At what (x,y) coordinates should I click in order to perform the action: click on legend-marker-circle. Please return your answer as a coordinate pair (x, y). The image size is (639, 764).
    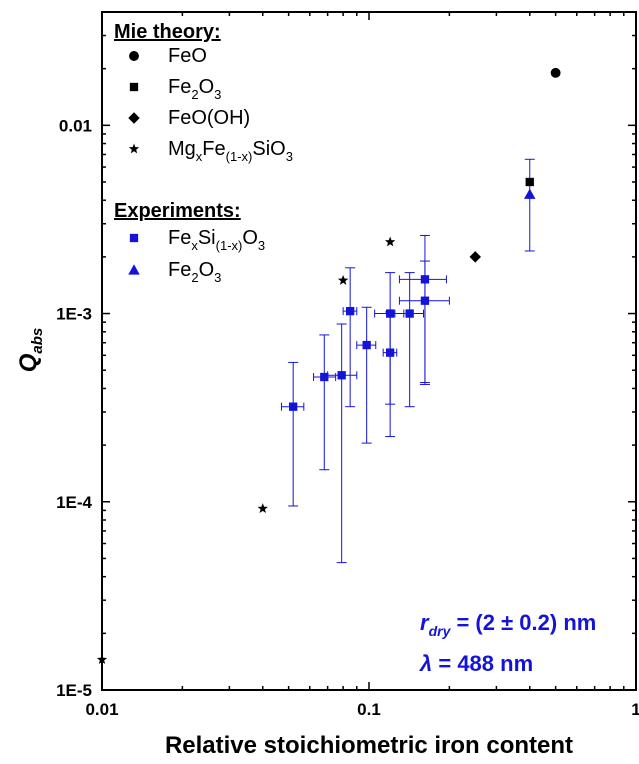
    Looking at the image, I should click on (134, 56).